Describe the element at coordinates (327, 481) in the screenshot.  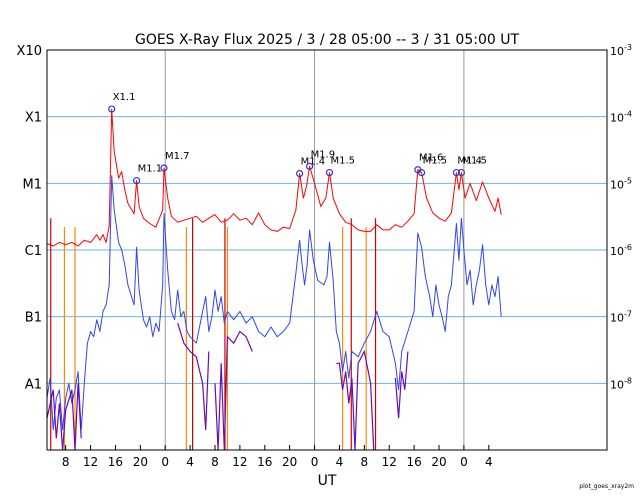
I see `x-axis-label: UT` at that location.